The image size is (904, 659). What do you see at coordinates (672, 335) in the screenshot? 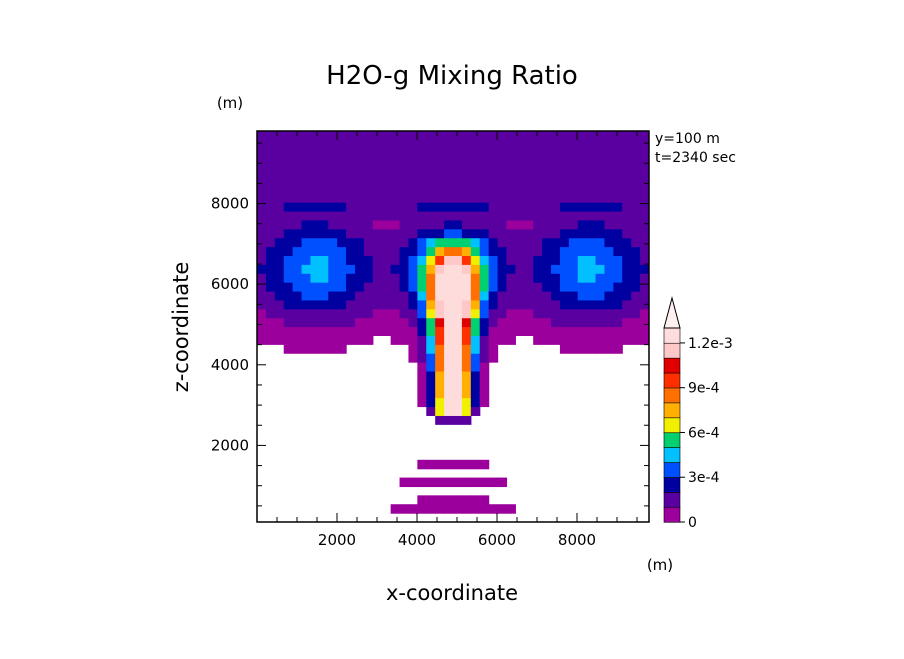
I see `colorbar-swatch` at bounding box center [672, 335].